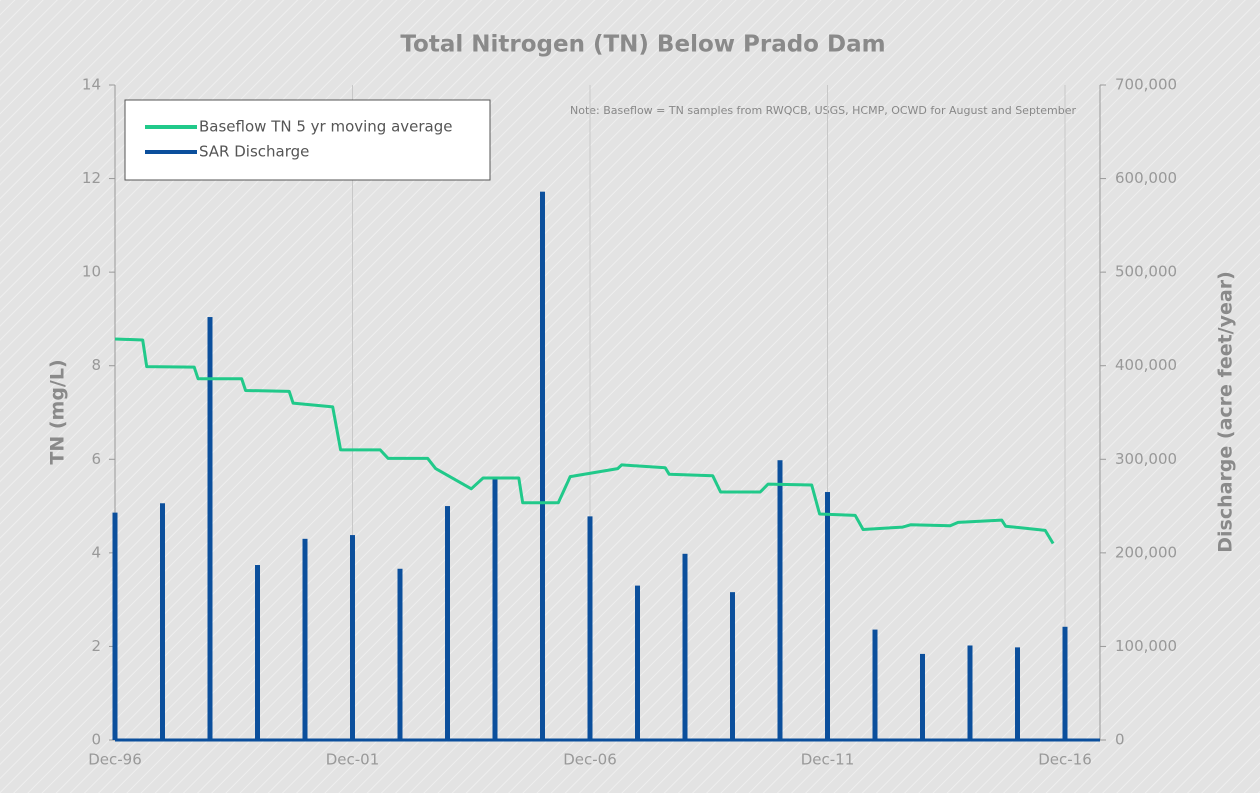  What do you see at coordinates (828, 760) in the screenshot?
I see `x-tick-label: Dec-11` at bounding box center [828, 760].